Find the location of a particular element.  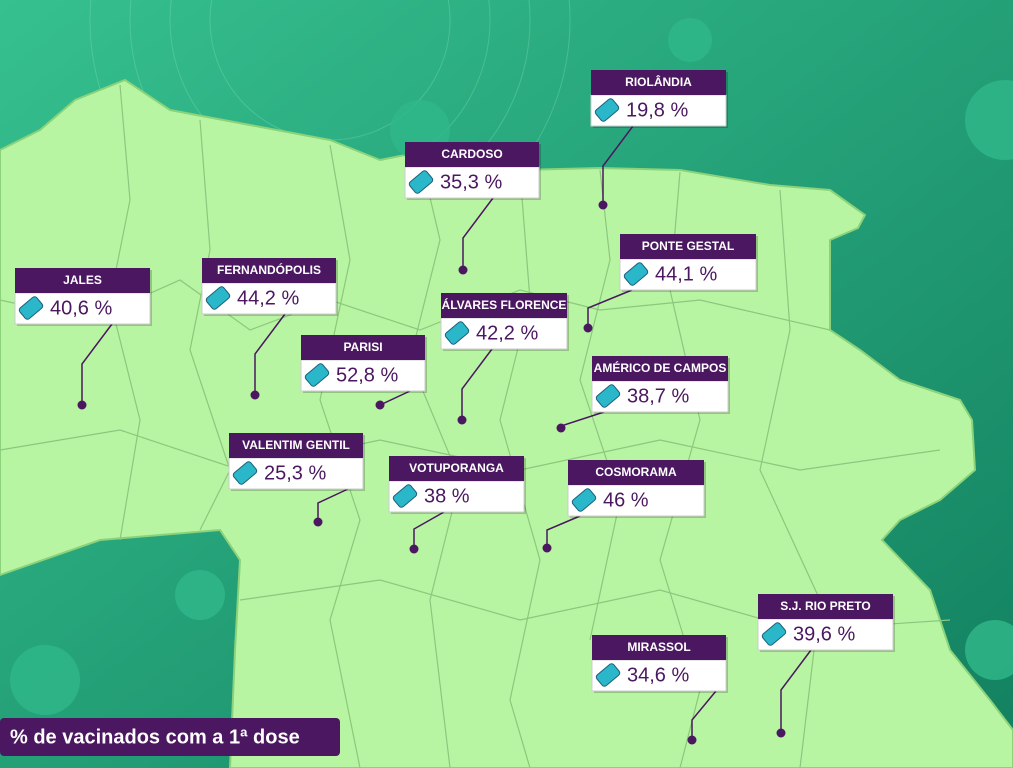

city-value: 35,3 % is located at coordinates (471, 182).